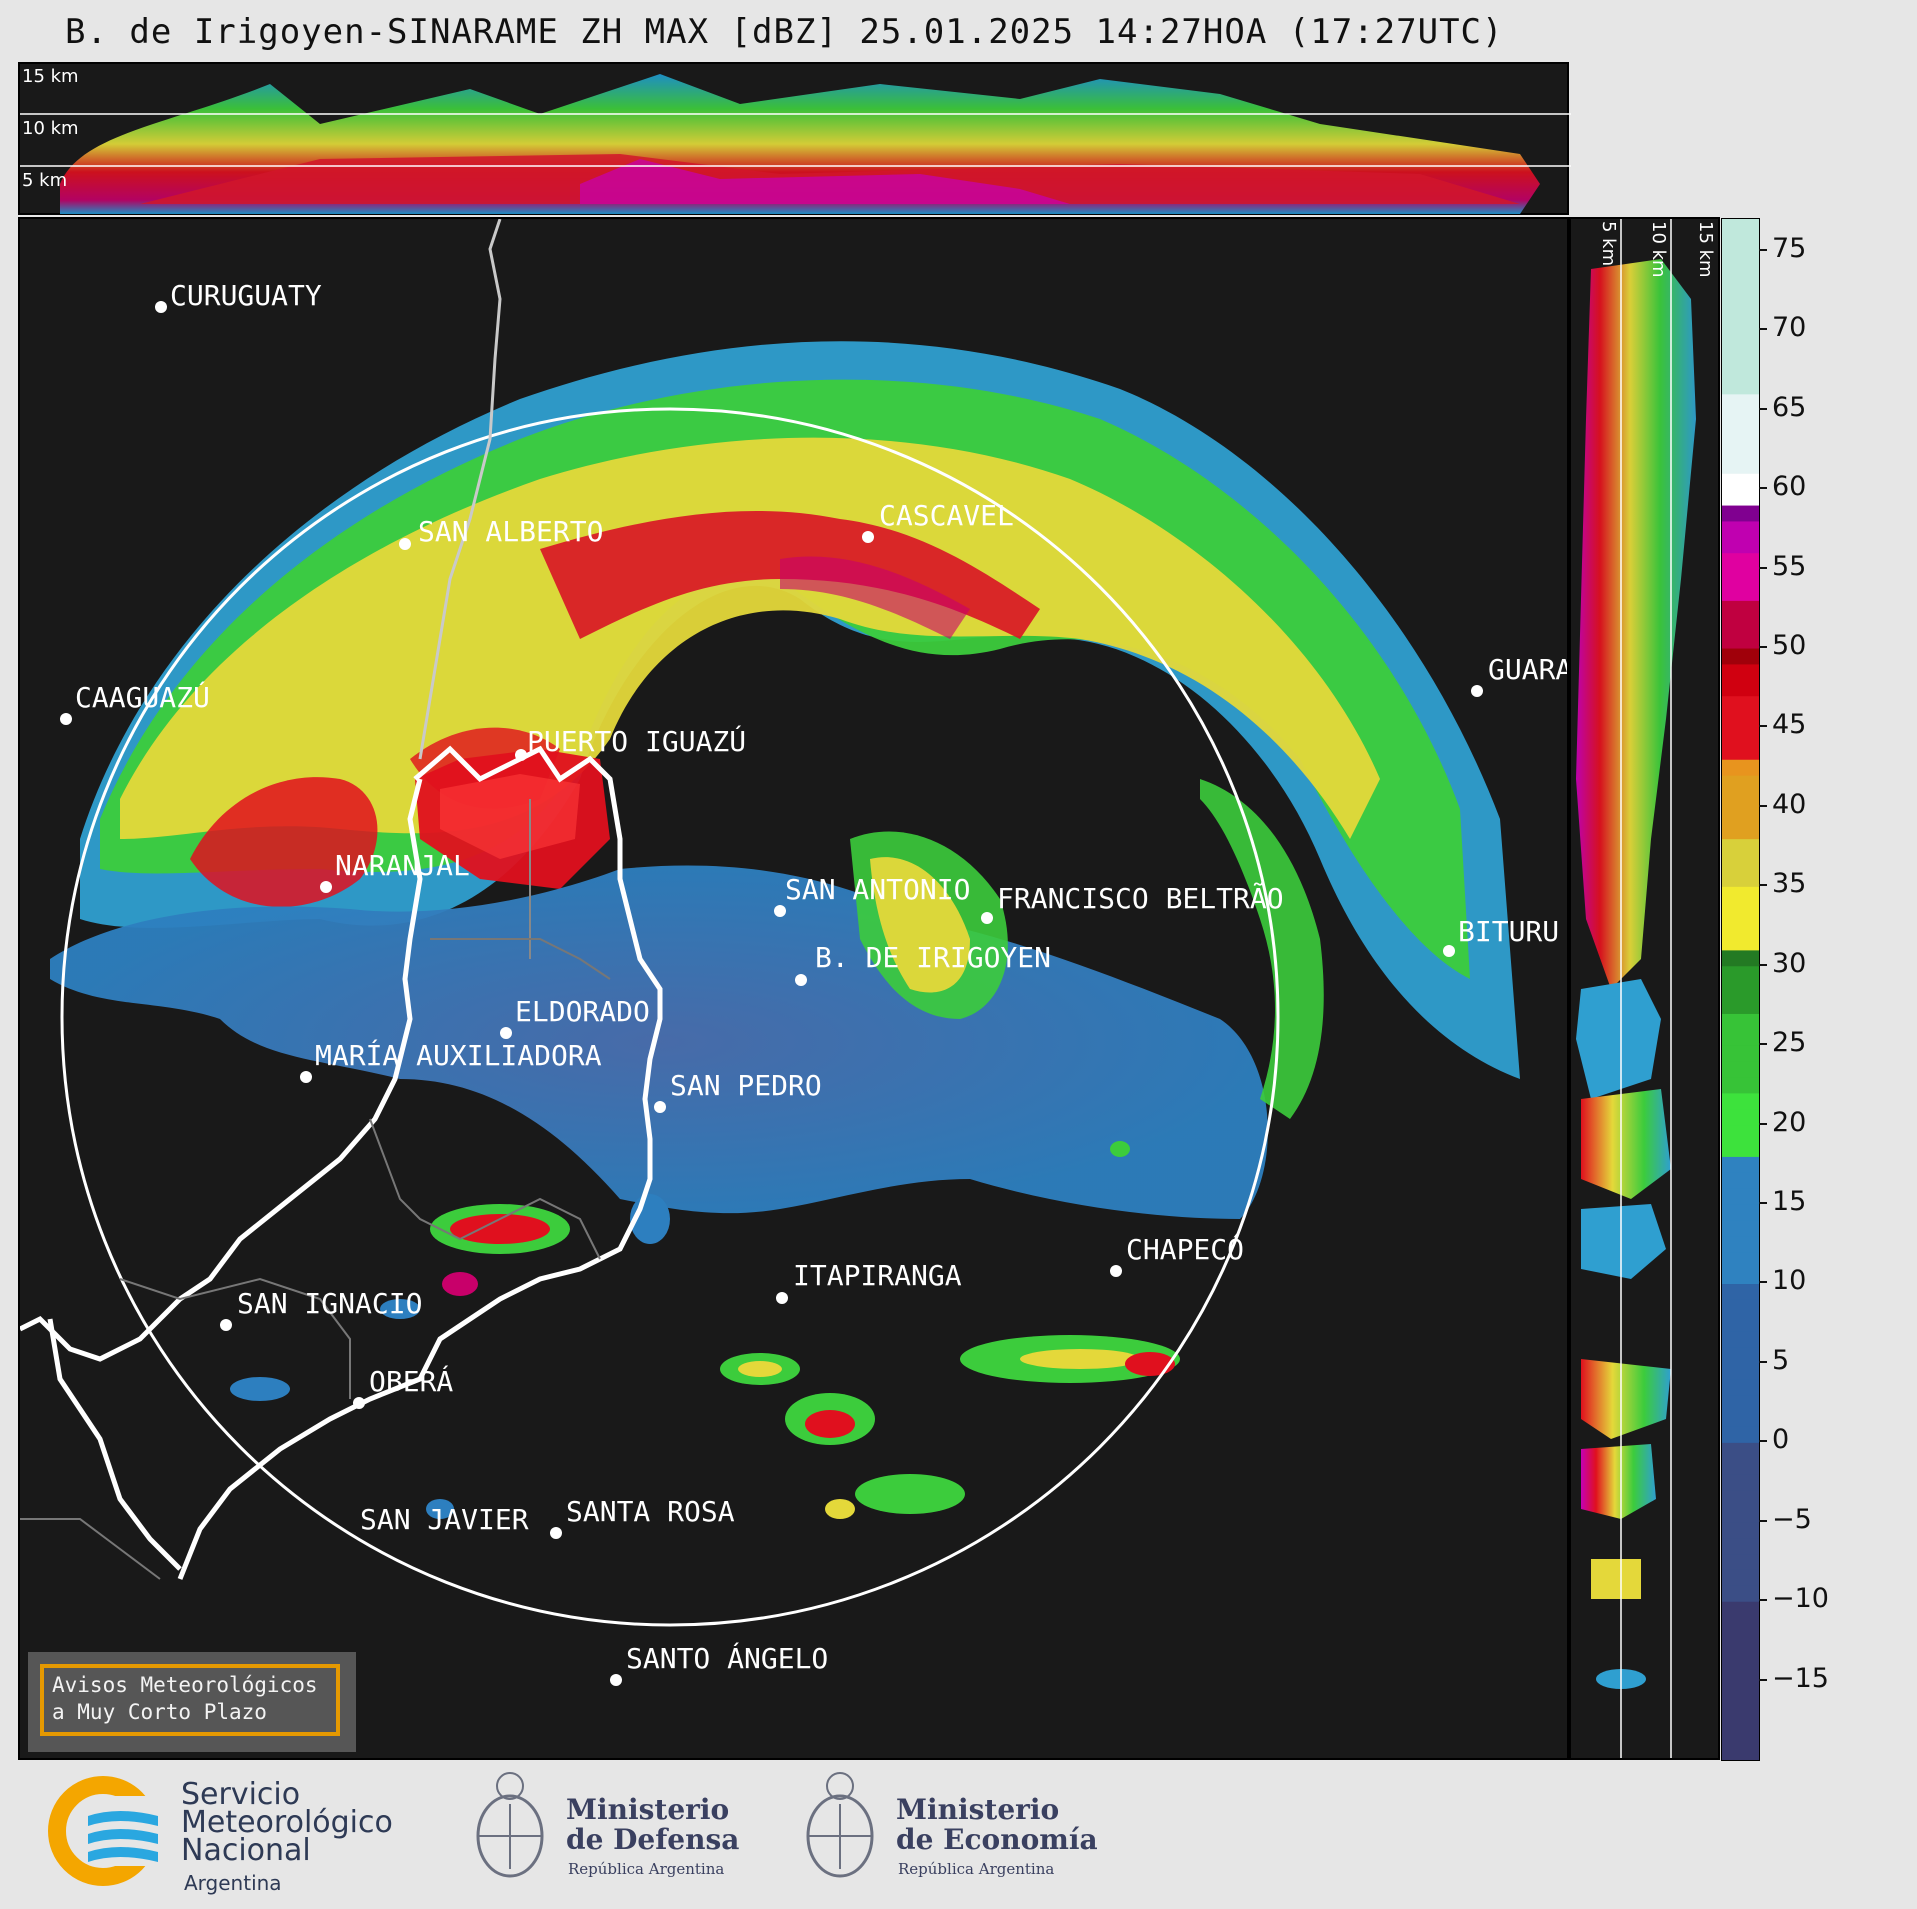  Describe the element at coordinates (976, 1869) in the screenshot. I see `economia-sub: República Argentina` at that location.